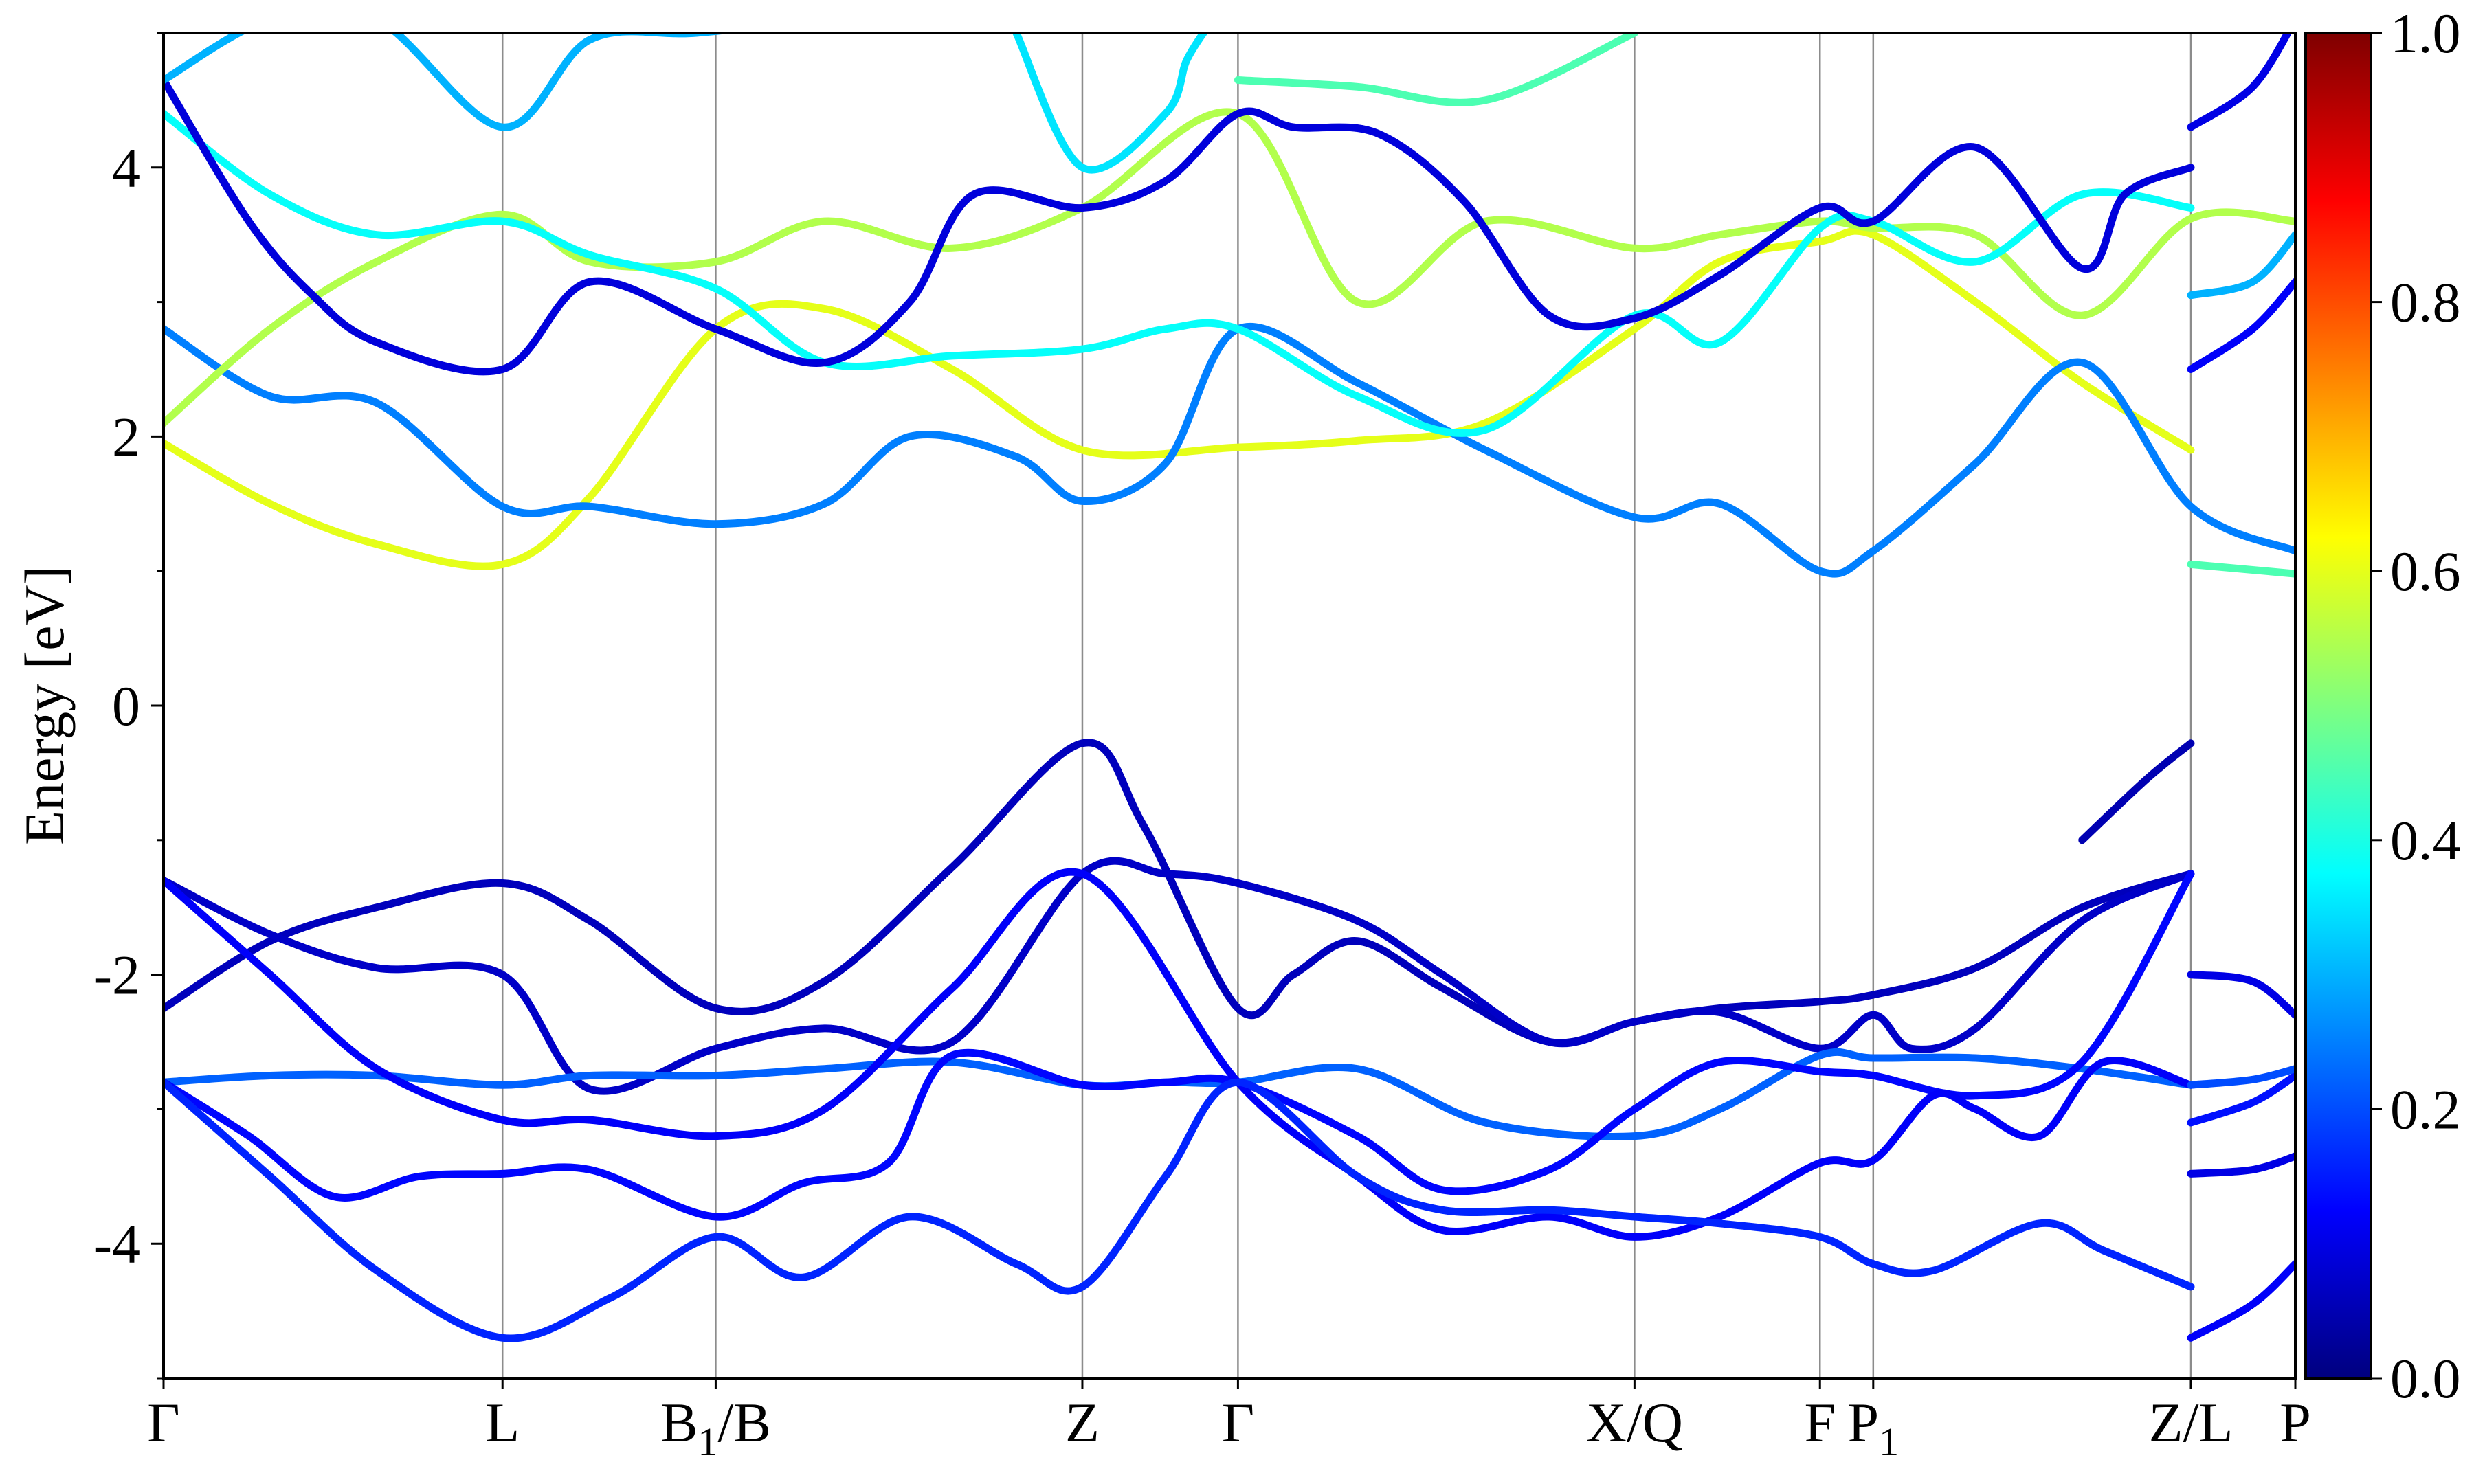  I want to click on y-tick-label: -4, so click(116, 1244).